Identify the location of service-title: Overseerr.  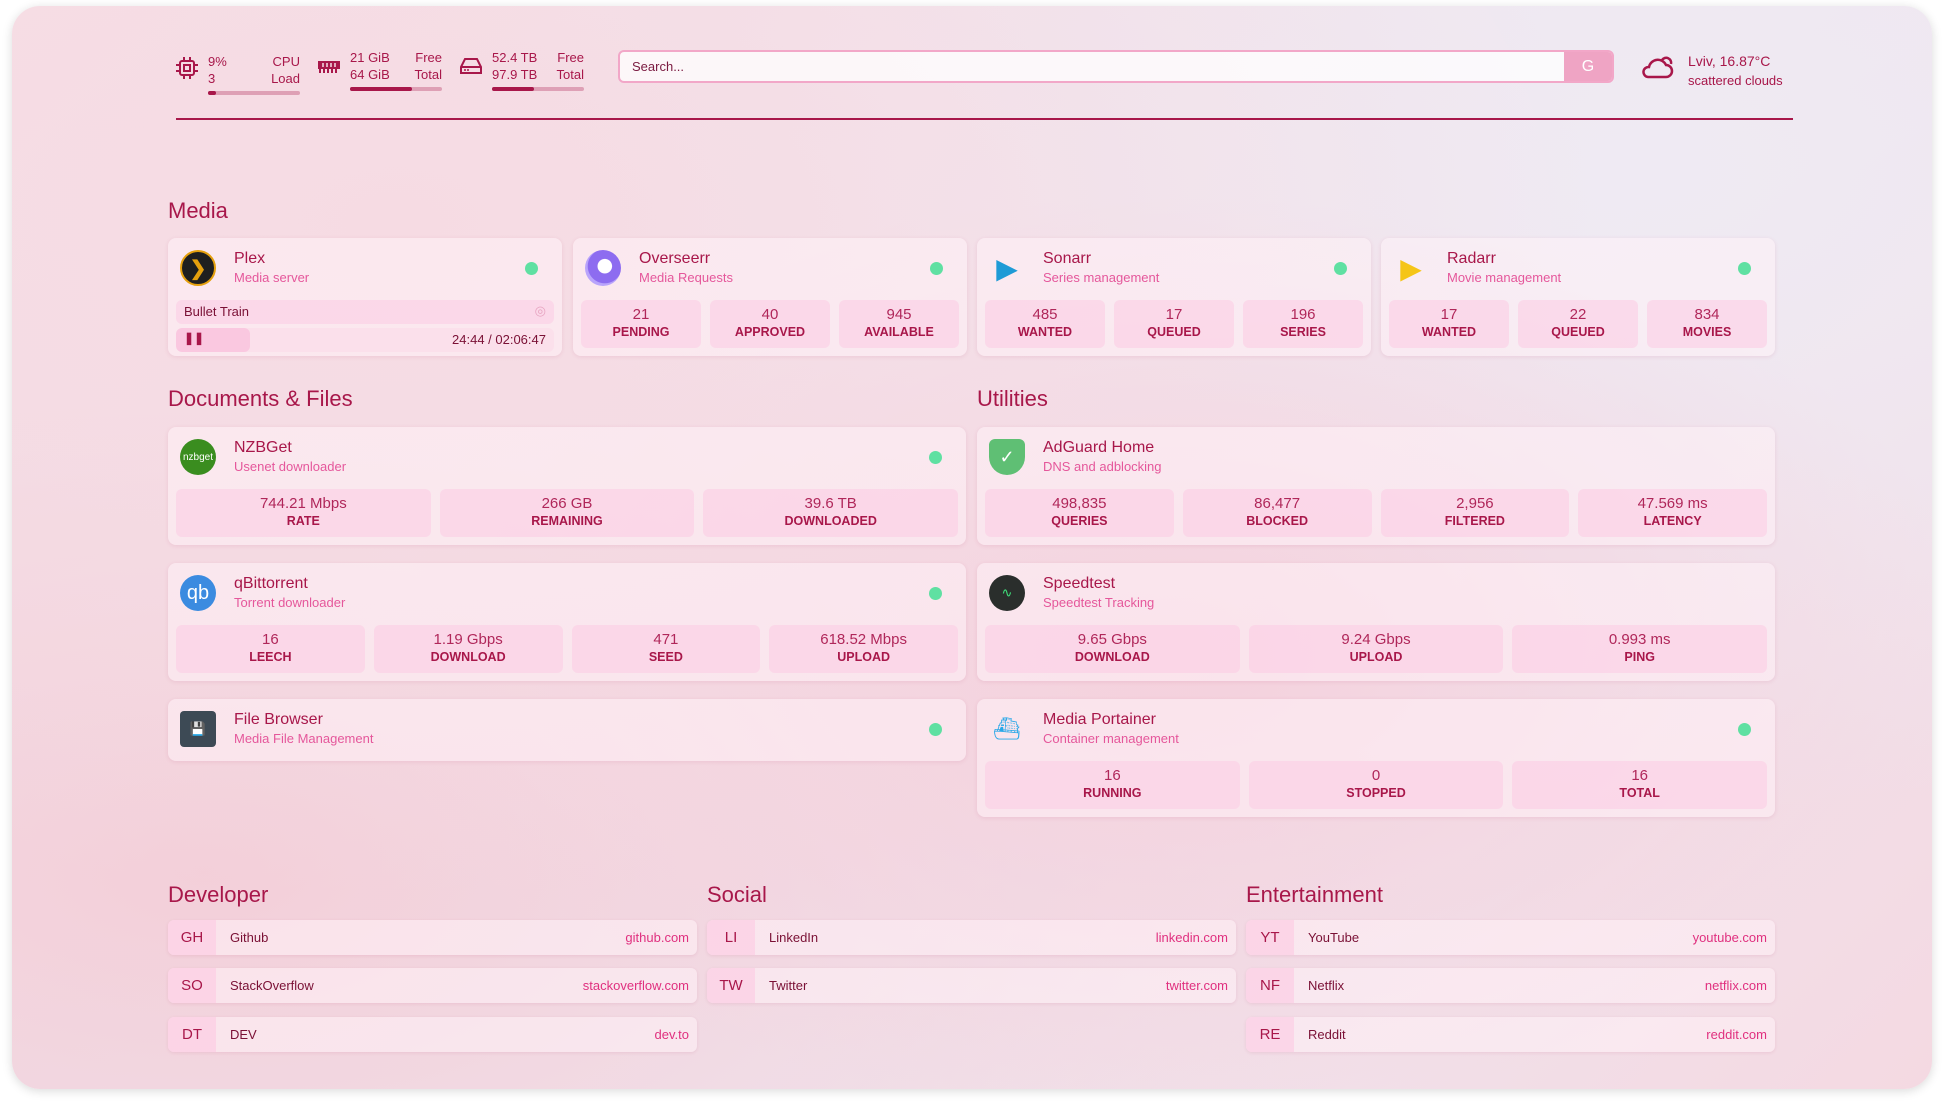
(675, 258).